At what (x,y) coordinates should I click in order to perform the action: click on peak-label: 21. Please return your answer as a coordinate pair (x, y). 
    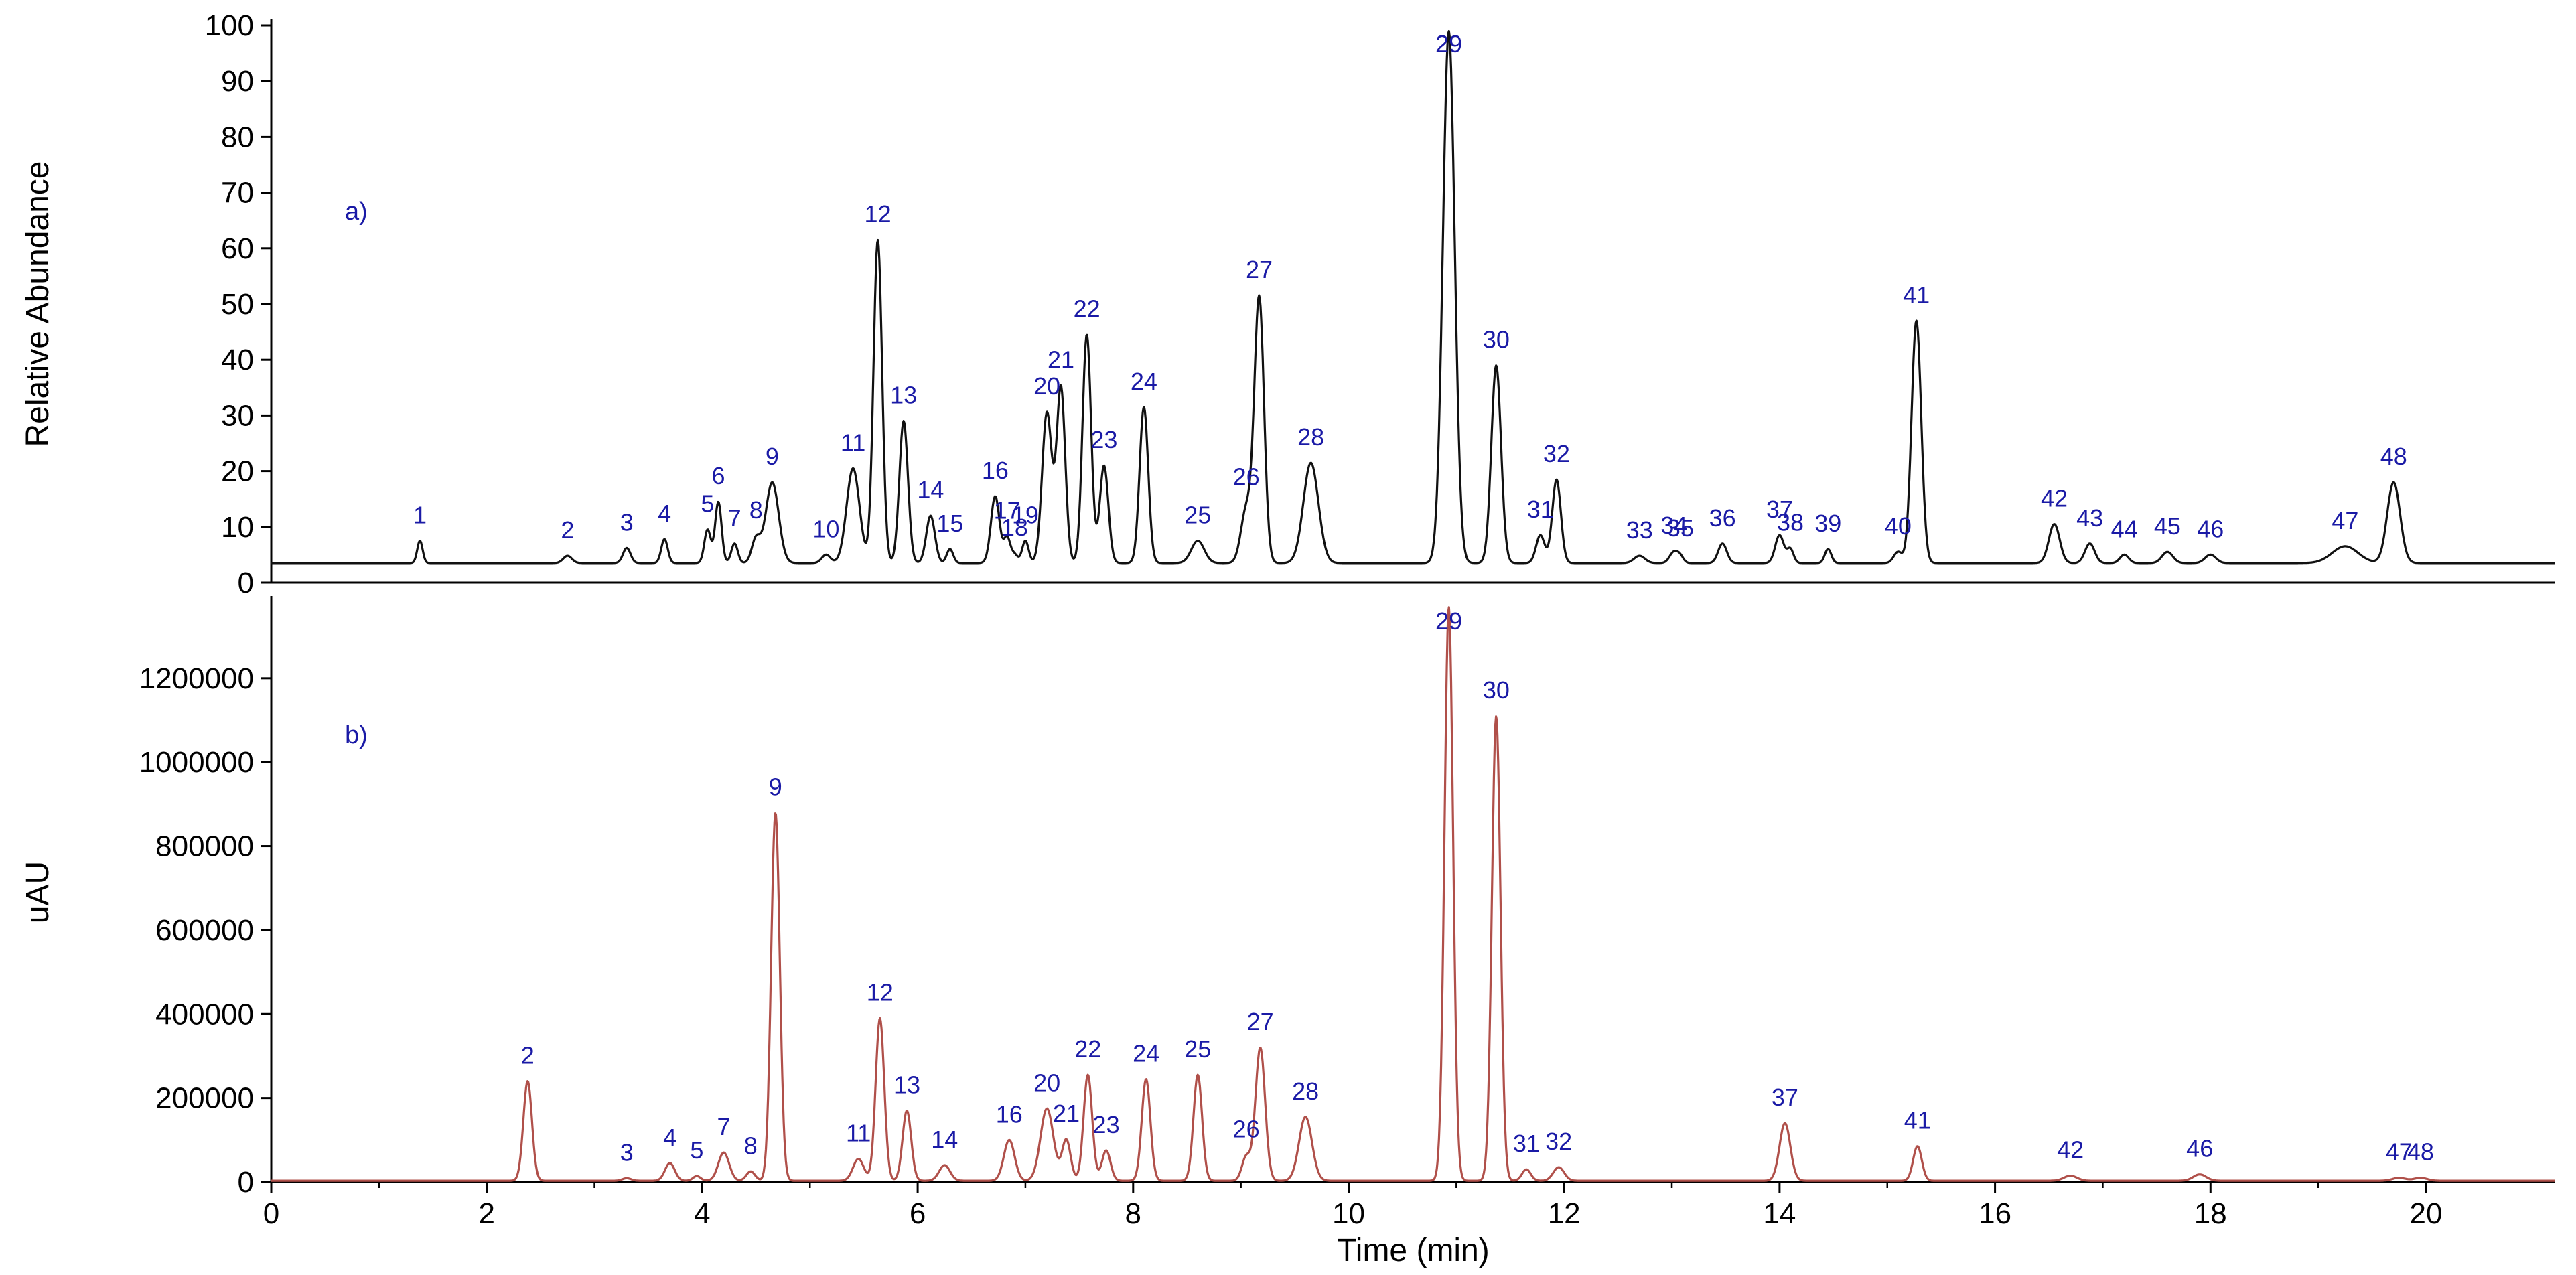
    Looking at the image, I should click on (1066, 1113).